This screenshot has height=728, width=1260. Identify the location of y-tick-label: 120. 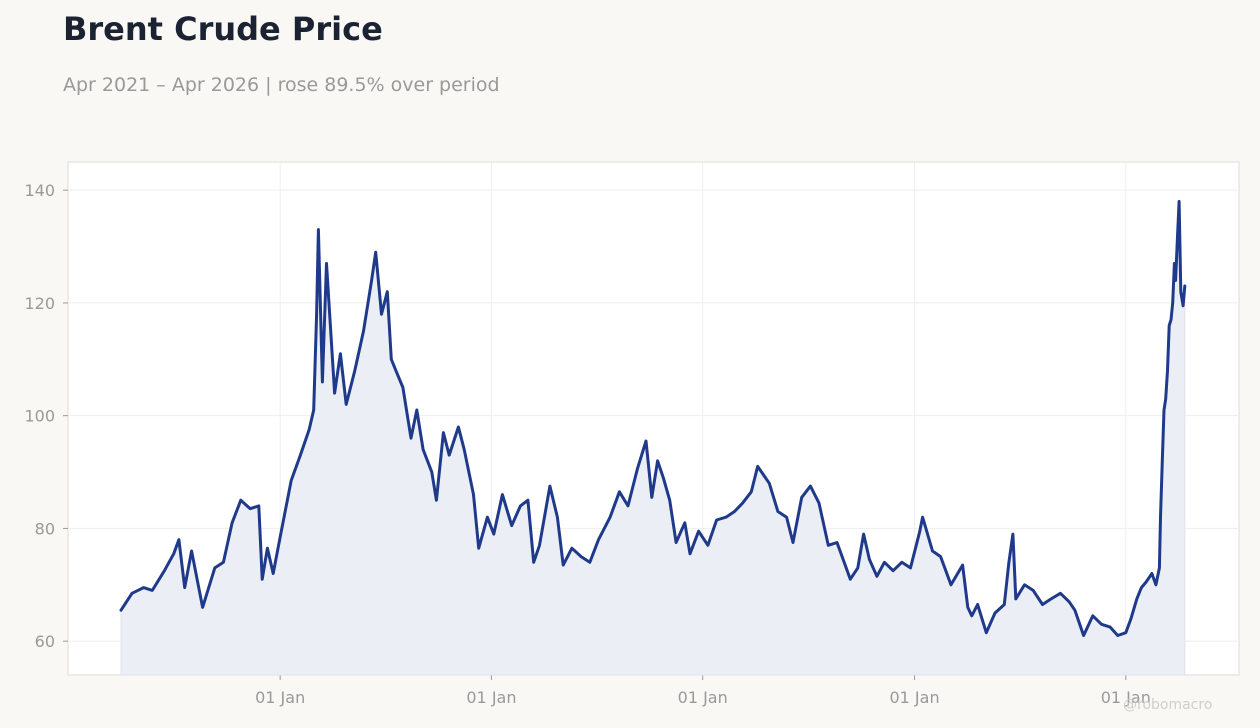
(39, 303).